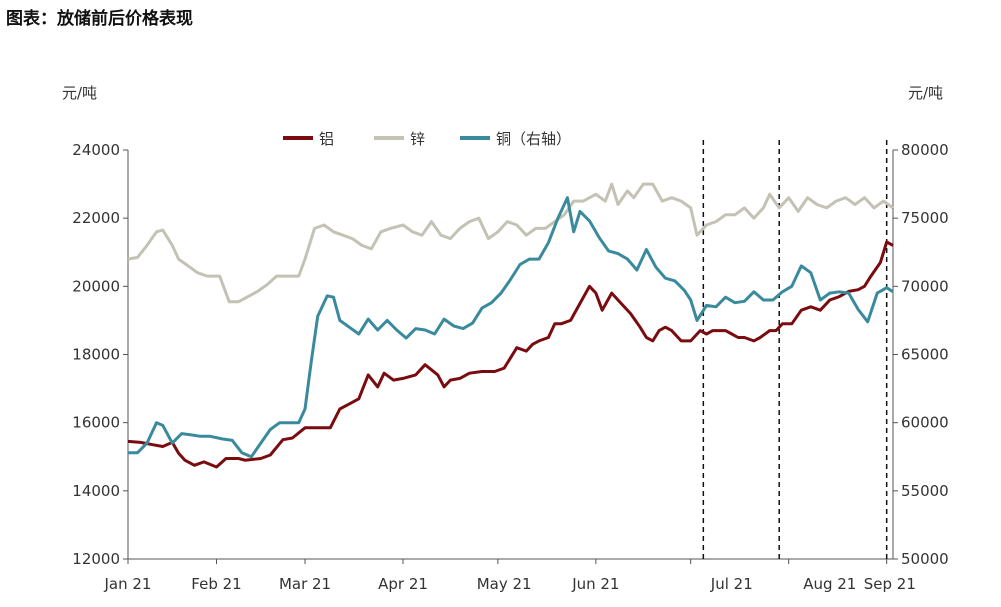  I want to click on left-tick-label: 24000, so click(96, 150).